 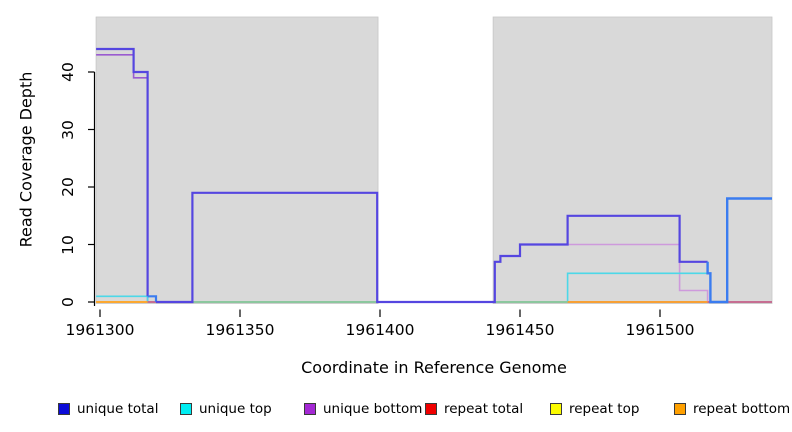 What do you see at coordinates (26, 159) in the screenshot?
I see `y-axis-title: Read Coverage Depth` at bounding box center [26, 159].